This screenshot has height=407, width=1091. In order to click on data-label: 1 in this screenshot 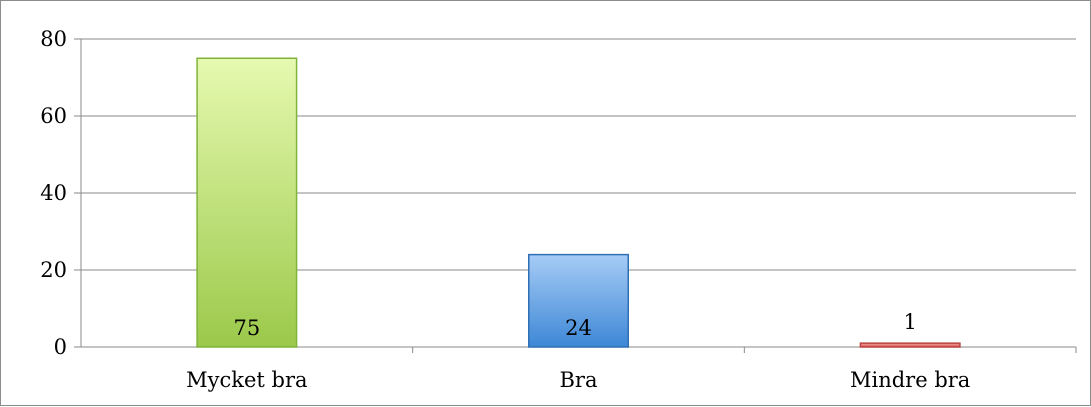, I will do `click(909, 322)`.